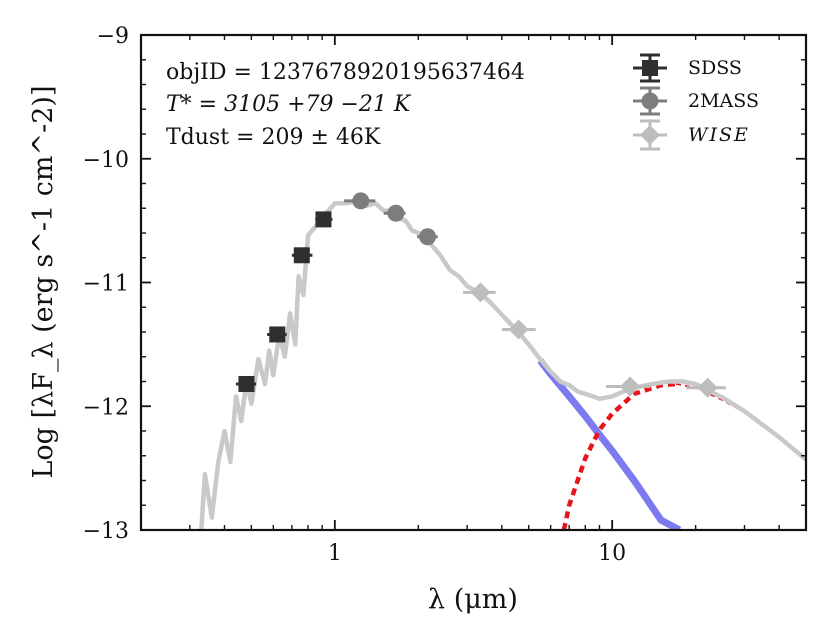 Image resolution: width=831 pixels, height=640 pixels. What do you see at coordinates (335, 553) in the screenshot?
I see `x-tick-label: 1` at bounding box center [335, 553].